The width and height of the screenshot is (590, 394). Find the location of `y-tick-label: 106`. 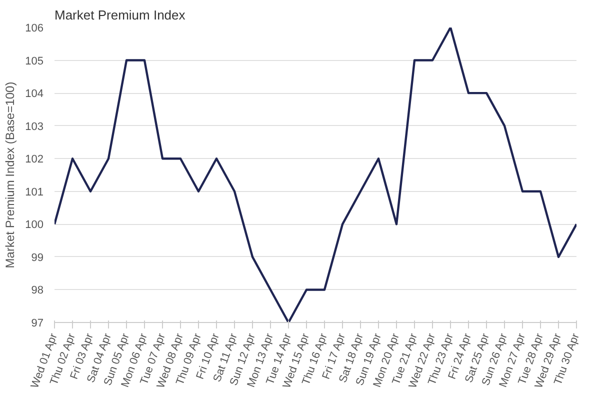

y-tick-label: 106 is located at coordinates (34, 28).